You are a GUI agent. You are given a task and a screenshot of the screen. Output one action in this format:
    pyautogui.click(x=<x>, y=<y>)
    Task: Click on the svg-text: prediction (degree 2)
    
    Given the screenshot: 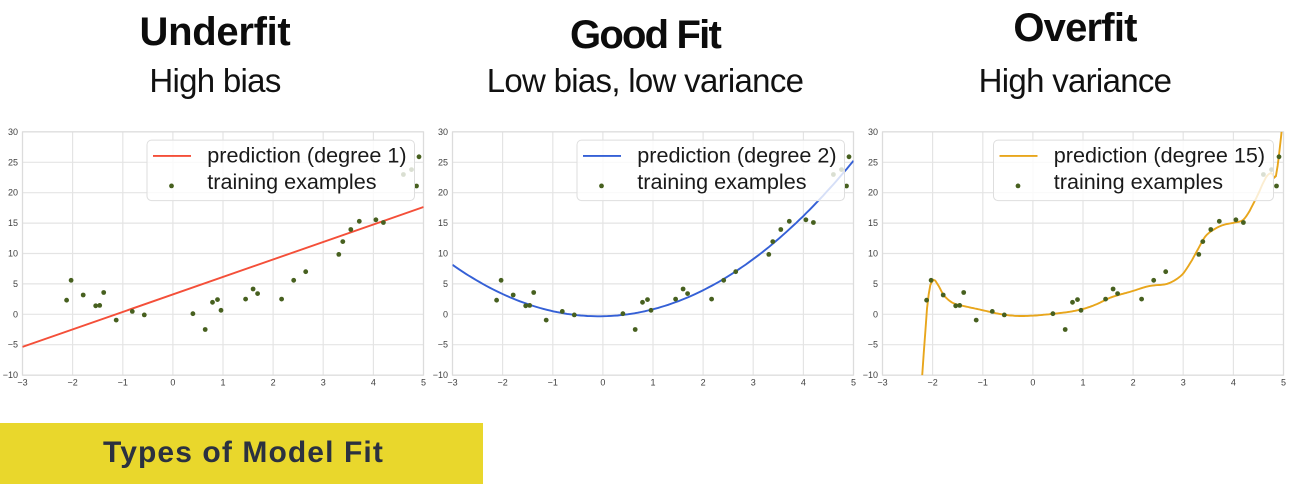 What is the action you would take?
    pyautogui.click(x=736, y=154)
    